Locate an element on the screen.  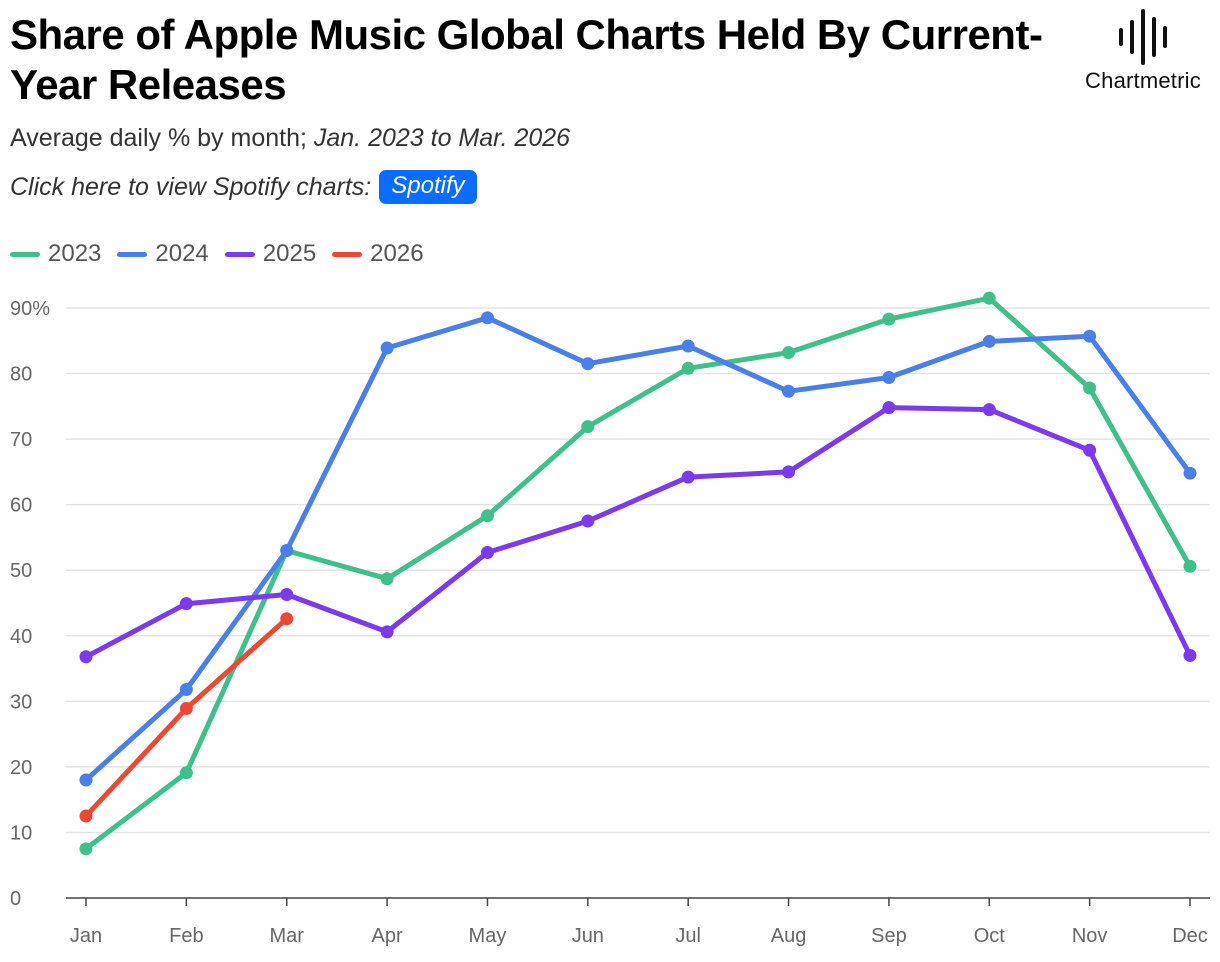
x-tick-label-feb: Feb is located at coordinates (186, 936).